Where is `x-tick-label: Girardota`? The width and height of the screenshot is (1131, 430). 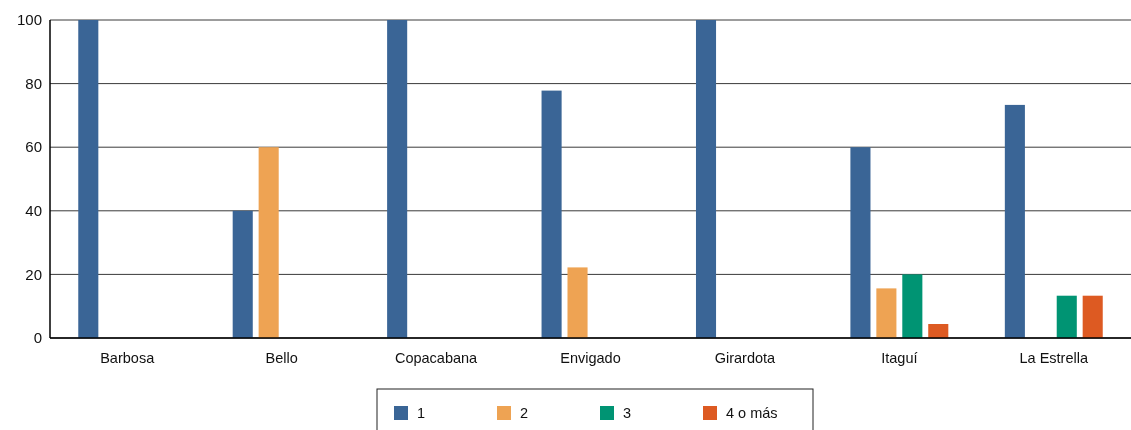 x-tick-label: Girardota is located at coordinates (745, 358).